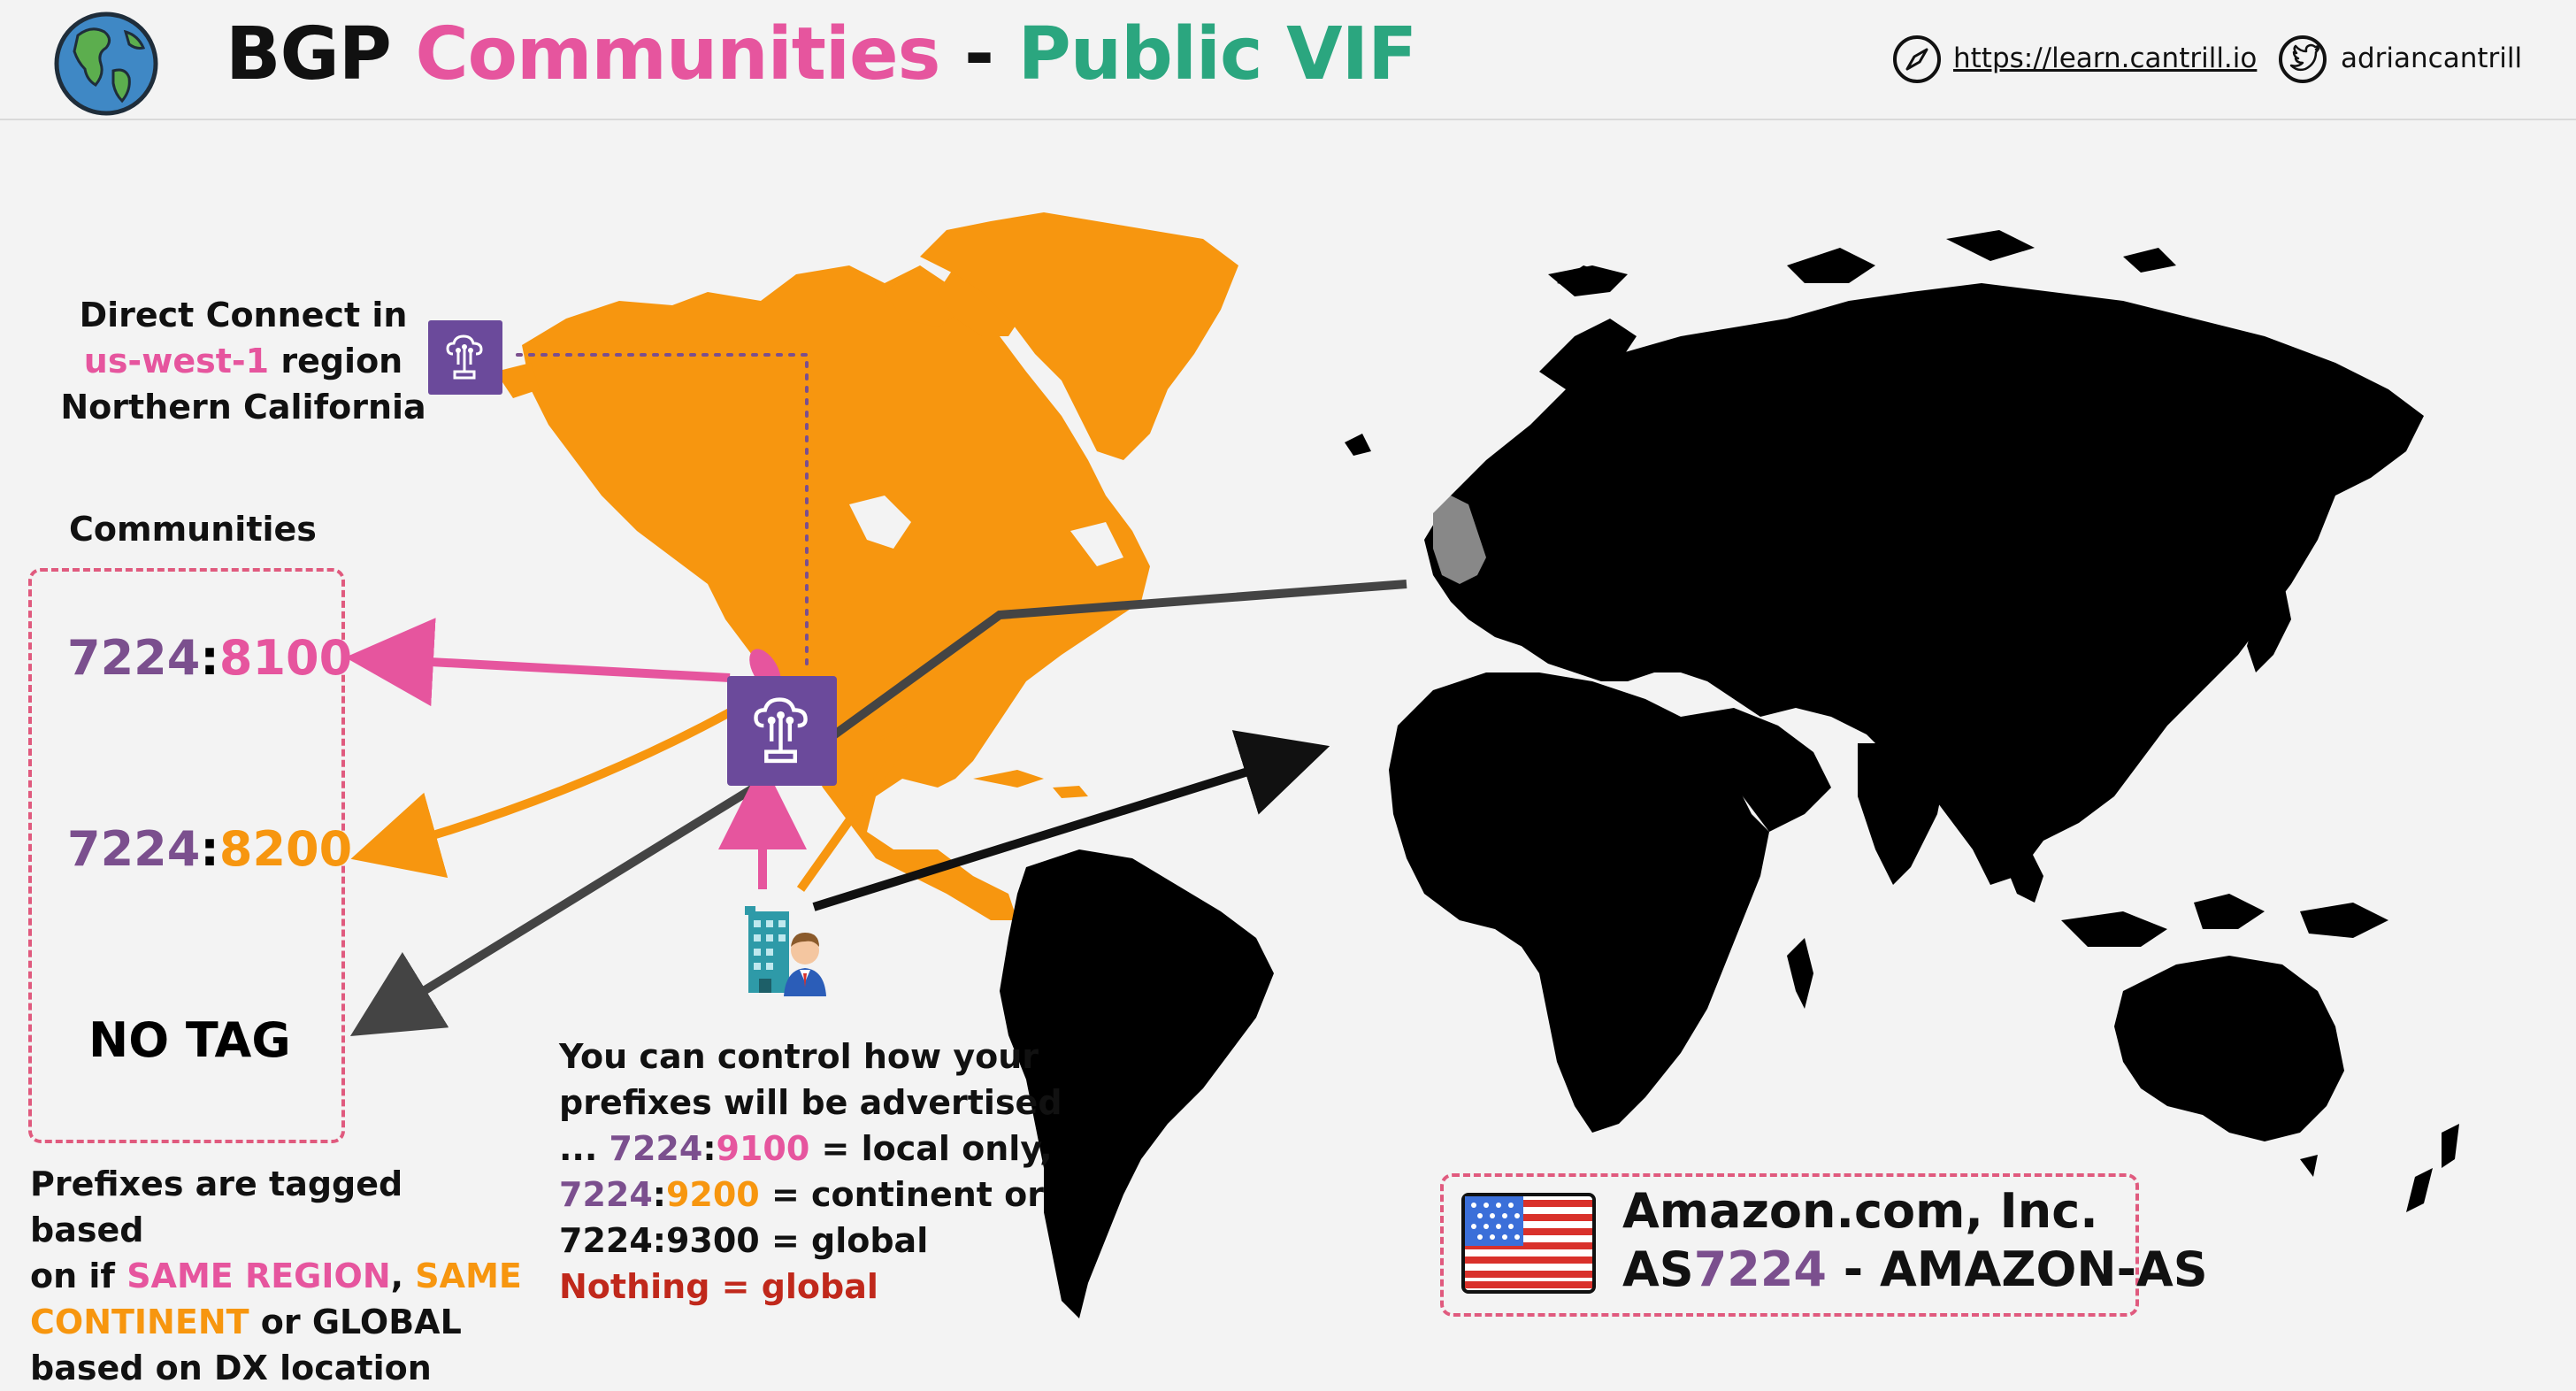 This screenshot has height=1391, width=2576. What do you see at coordinates (1915, 1241) in the screenshot?
I see `amazon-as-info: Amazon.com, Inc. AS7224 - AMAZON-AS` at bounding box center [1915, 1241].